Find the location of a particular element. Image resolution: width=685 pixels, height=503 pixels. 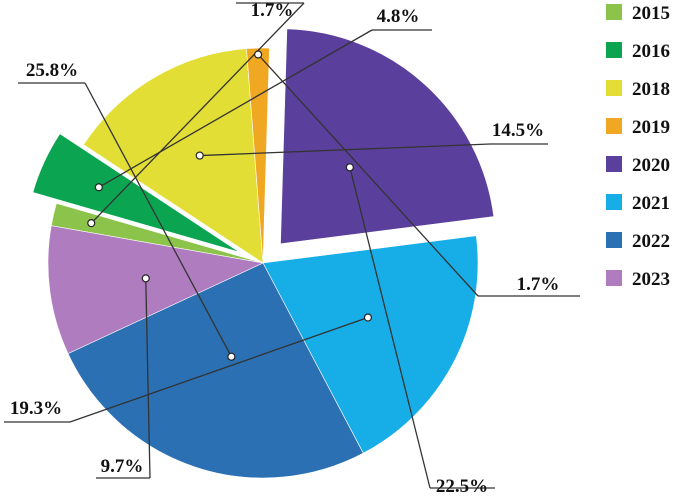

leader-line-2016 is located at coordinates (235, 108).